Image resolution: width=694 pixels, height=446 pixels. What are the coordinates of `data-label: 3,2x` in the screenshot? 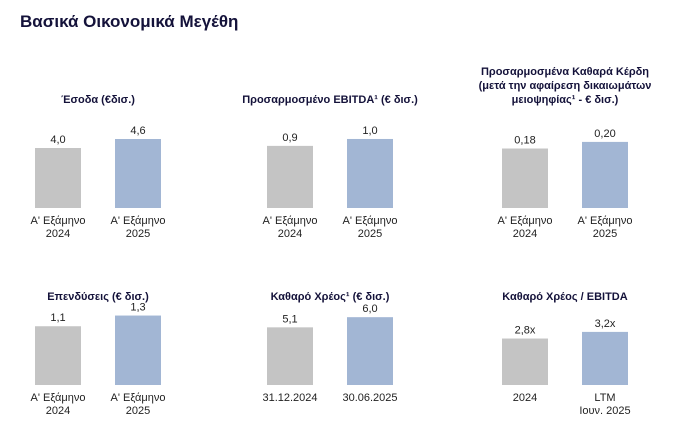 It's located at (605, 324).